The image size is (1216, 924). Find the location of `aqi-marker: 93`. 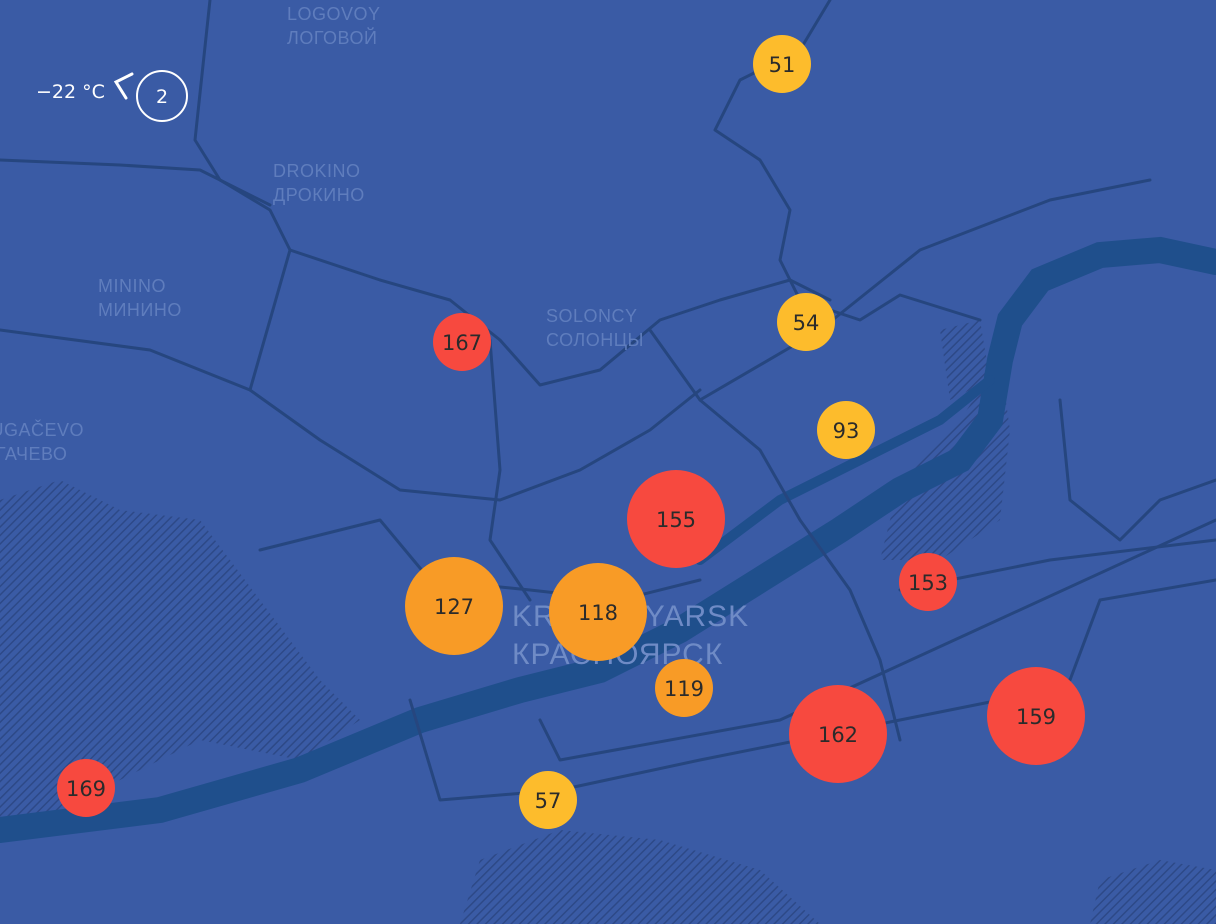

aqi-marker: 93 is located at coordinates (846, 430).